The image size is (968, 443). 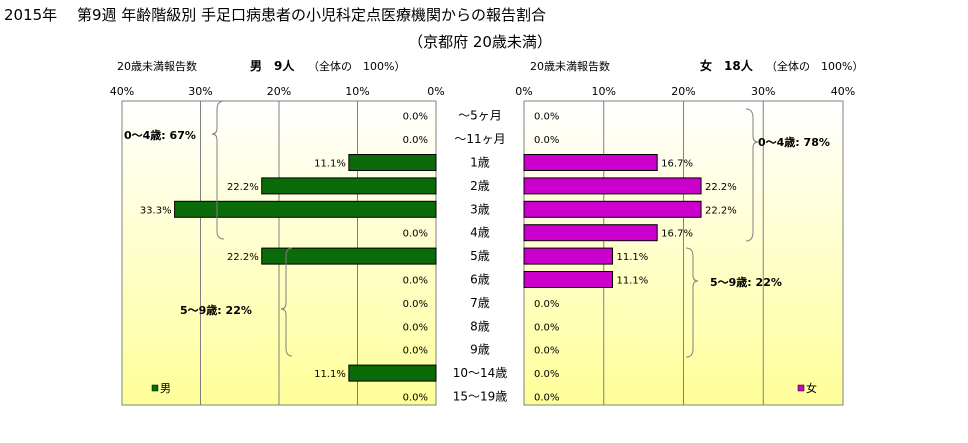 What do you see at coordinates (155, 388) in the screenshot?
I see `male-legend-swatch` at bounding box center [155, 388].